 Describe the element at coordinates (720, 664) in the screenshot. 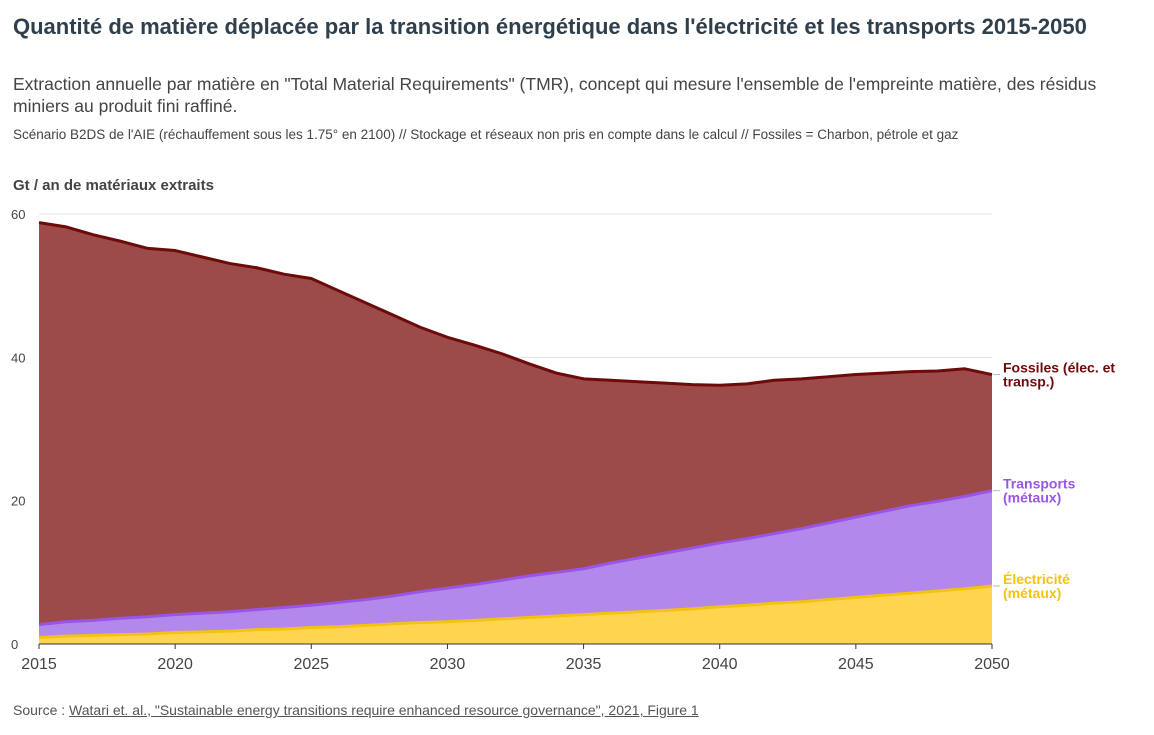

I see `x-tick-label: 2040` at that location.